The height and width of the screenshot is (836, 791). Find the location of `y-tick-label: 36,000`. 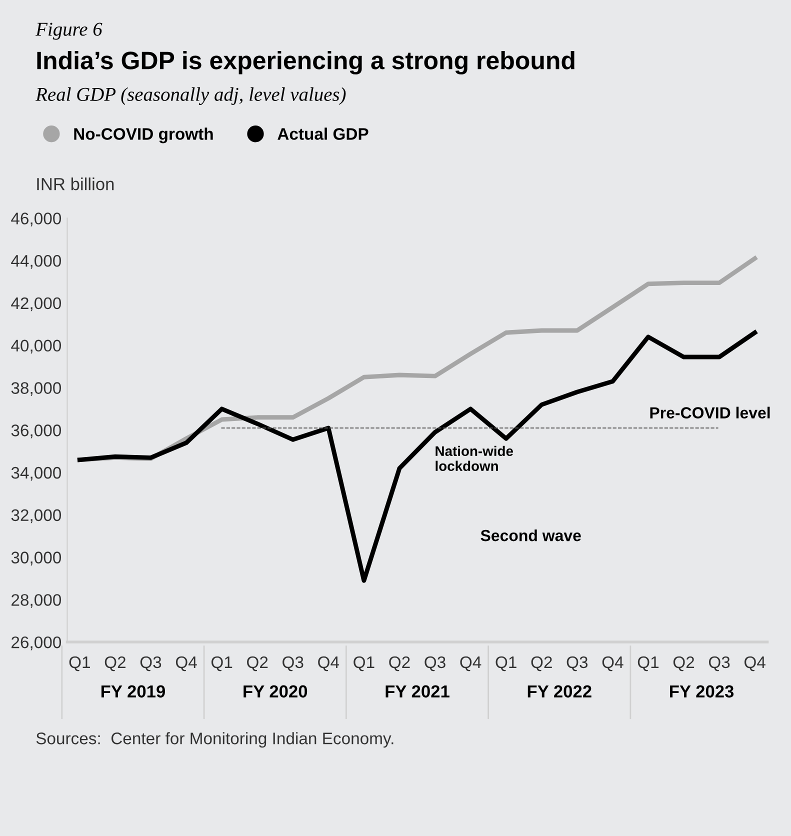

y-tick-label: 36,000 is located at coordinates (36, 431).